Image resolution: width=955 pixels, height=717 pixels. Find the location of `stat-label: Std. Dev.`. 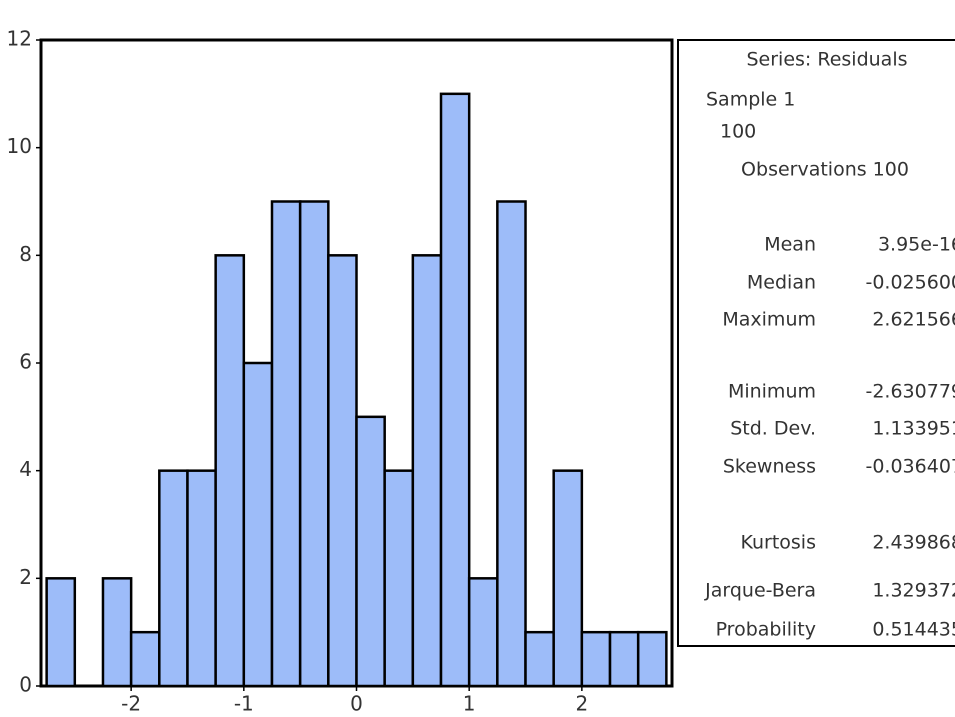

stat-label: Std. Dev. is located at coordinates (773, 429).